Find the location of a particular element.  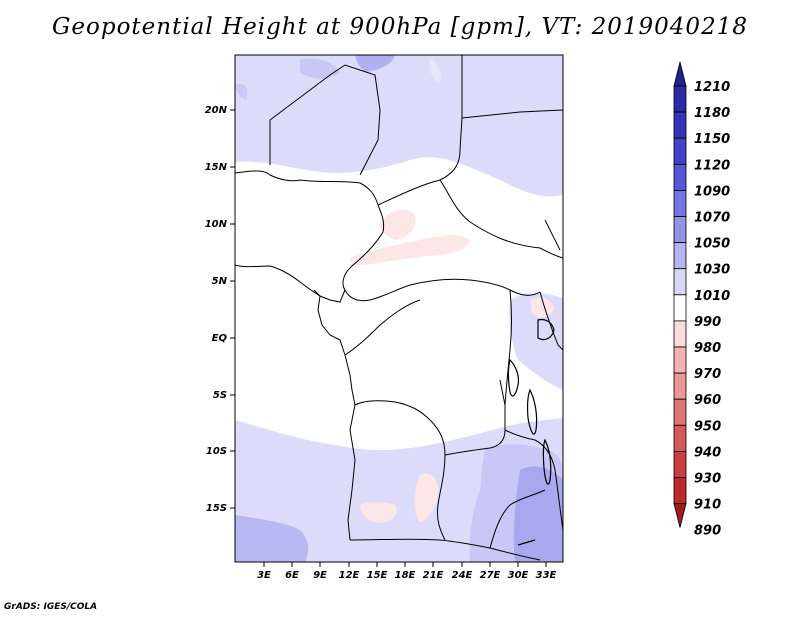

lon-label: 21E is located at coordinates (433, 575).